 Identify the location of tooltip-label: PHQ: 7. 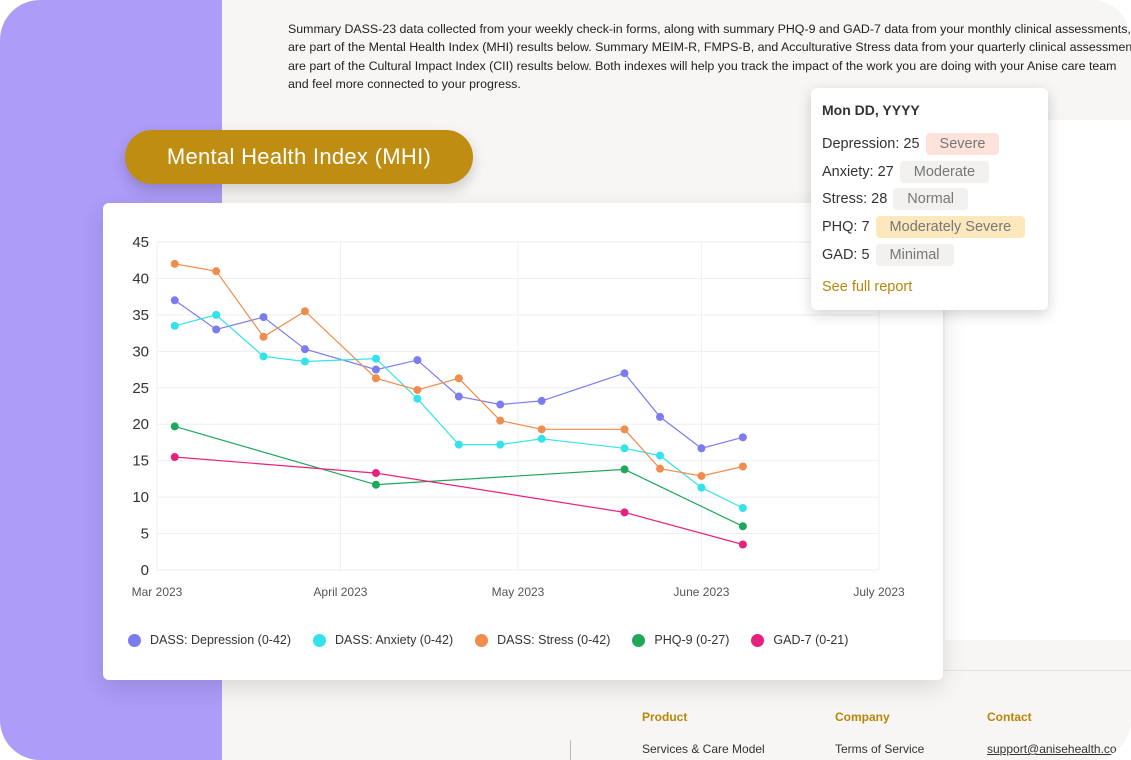
(846, 227).